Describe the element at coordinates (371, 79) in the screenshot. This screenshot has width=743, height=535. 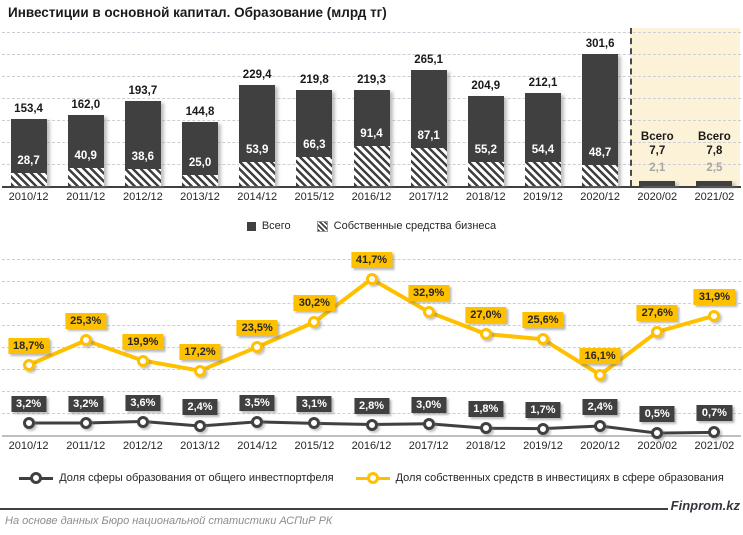
I see `bar-total-label: 219,3` at that location.